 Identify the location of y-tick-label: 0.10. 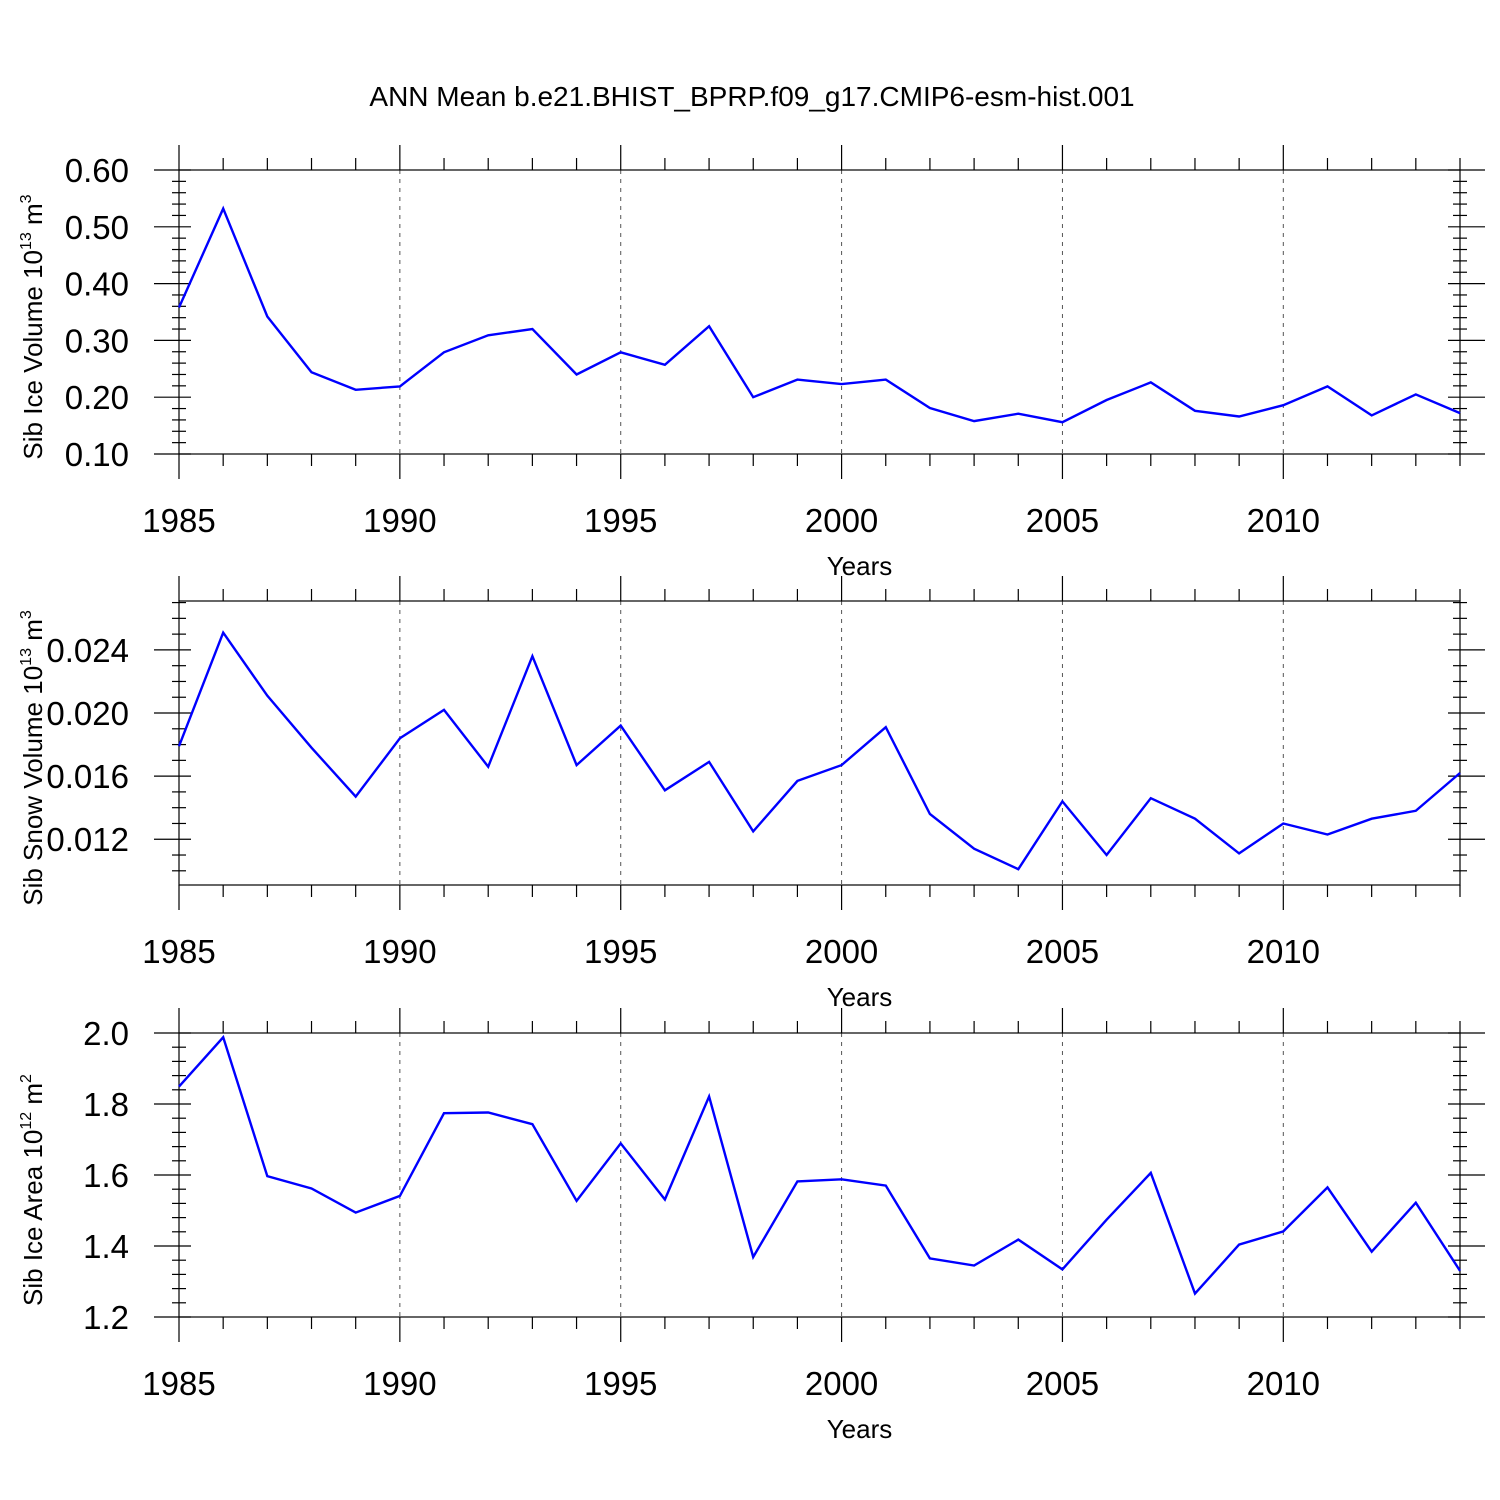
(97, 454).